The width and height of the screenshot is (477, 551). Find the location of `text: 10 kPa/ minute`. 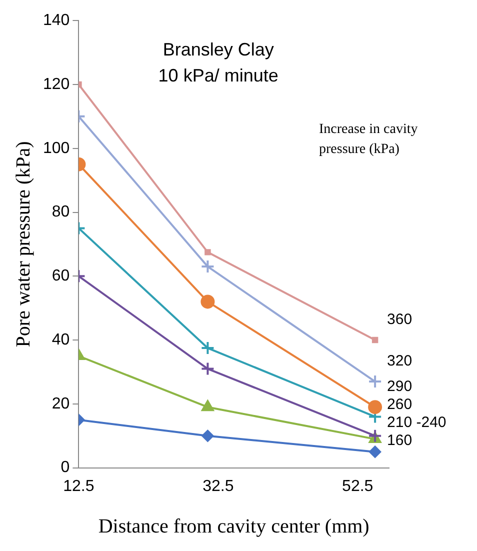

text: 10 kPa/ minute is located at coordinates (218, 76).